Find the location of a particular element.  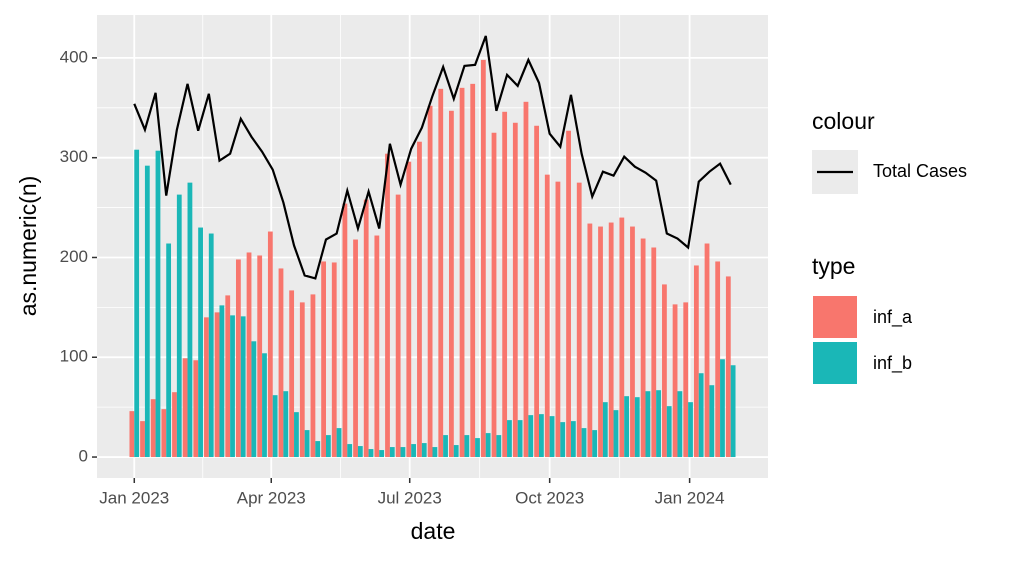

x-tick-label: Jan 2023 is located at coordinates (134, 497).